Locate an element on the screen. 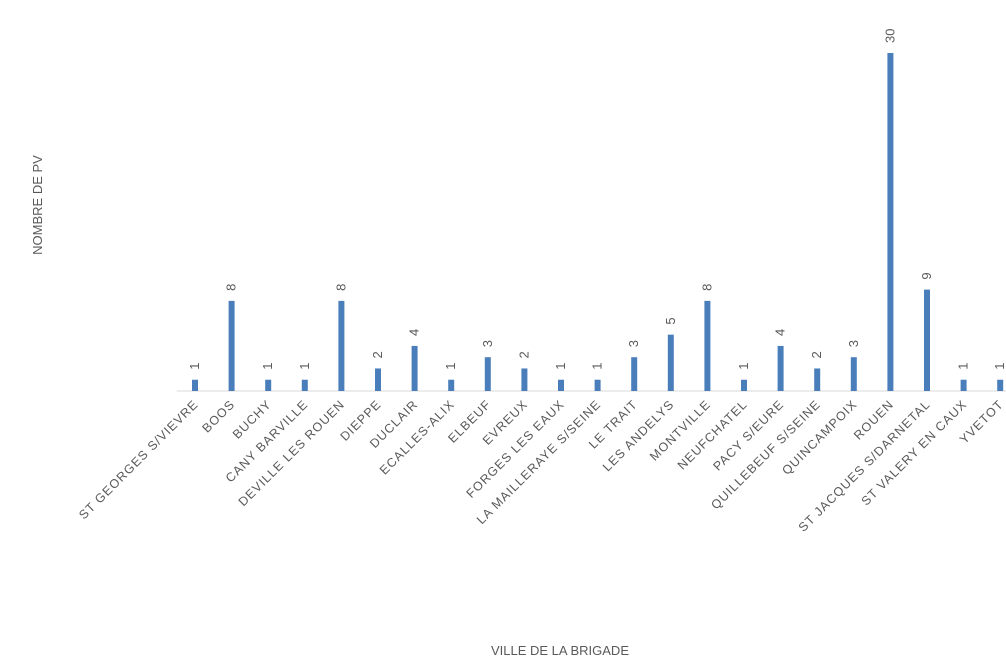 The width and height of the screenshot is (1006, 659). x-tick-label: ST GEORGES S/VIEVRE is located at coordinates (138, 459).